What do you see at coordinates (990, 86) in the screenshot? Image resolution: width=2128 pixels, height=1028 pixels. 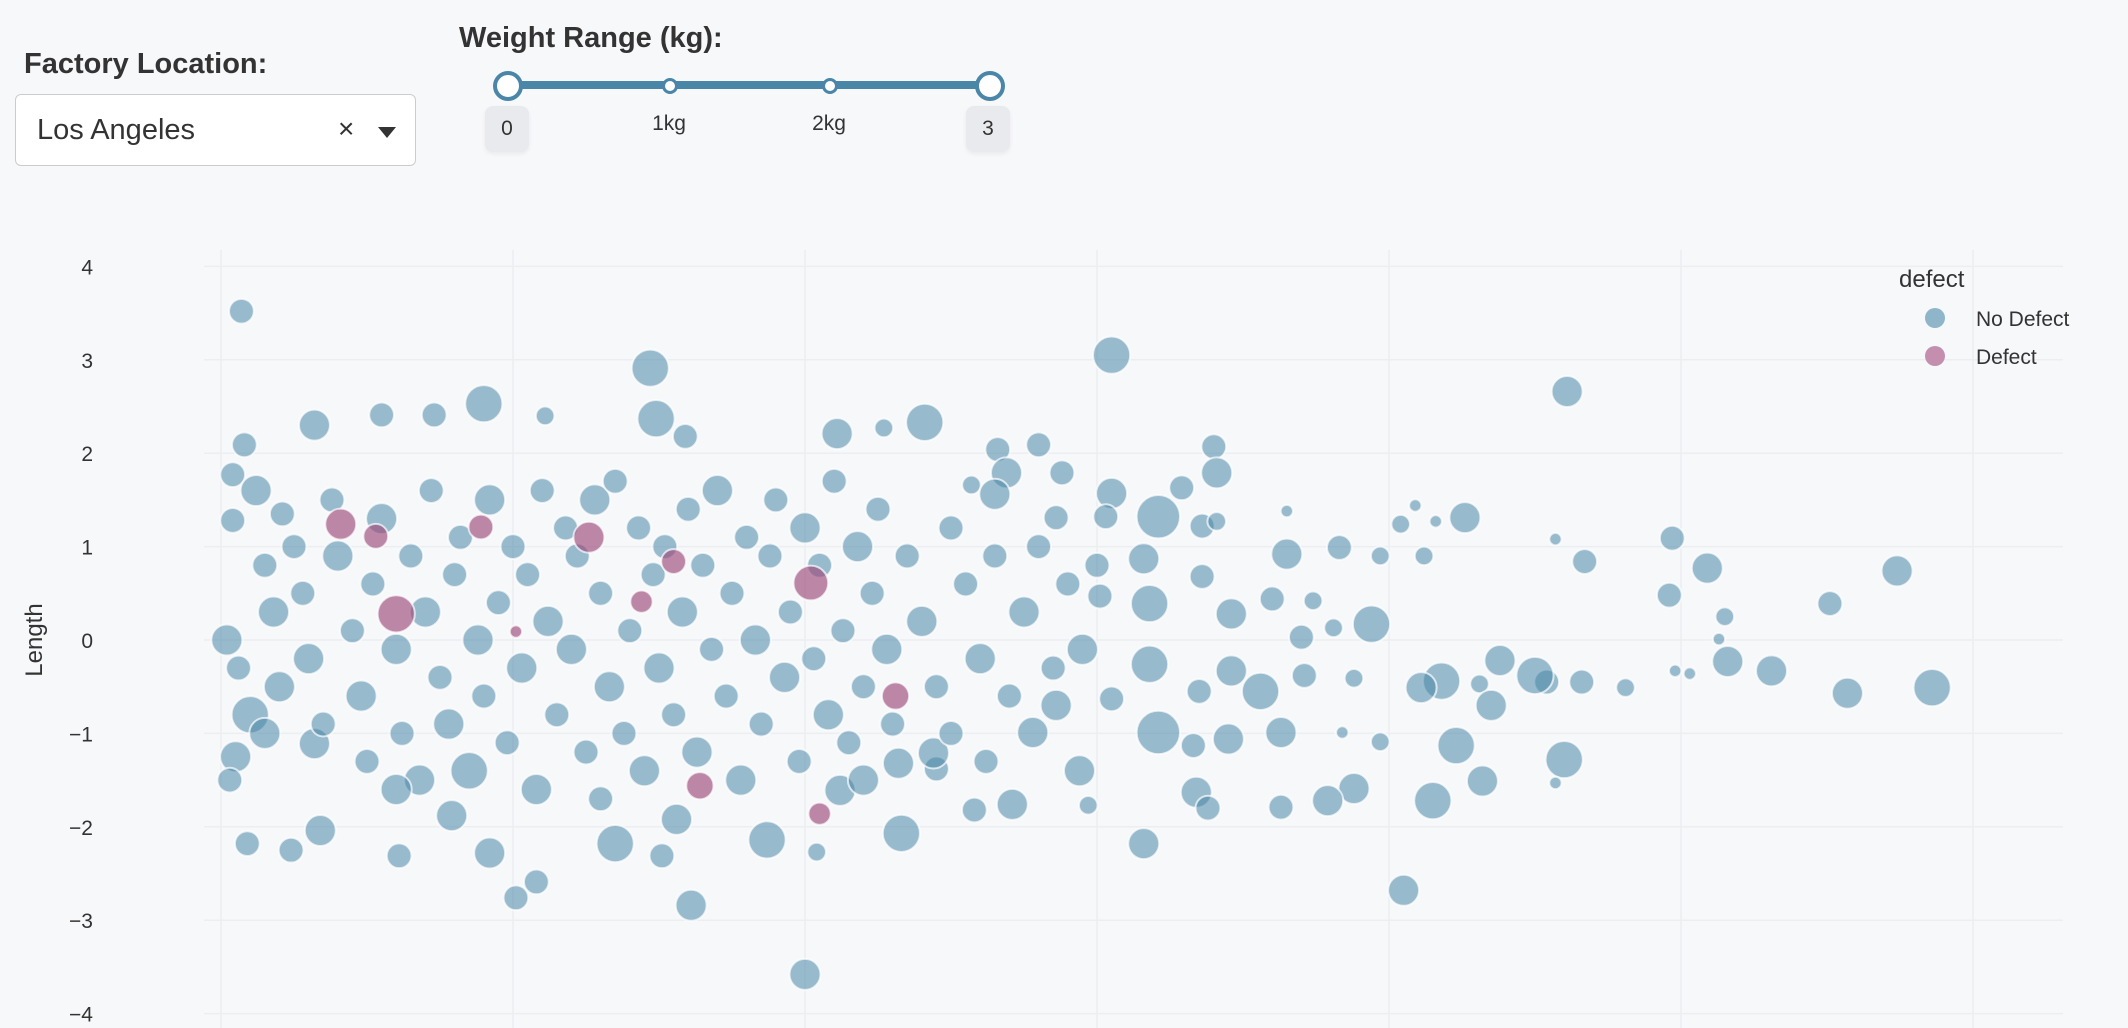 I see `slider-handle-max` at bounding box center [990, 86].